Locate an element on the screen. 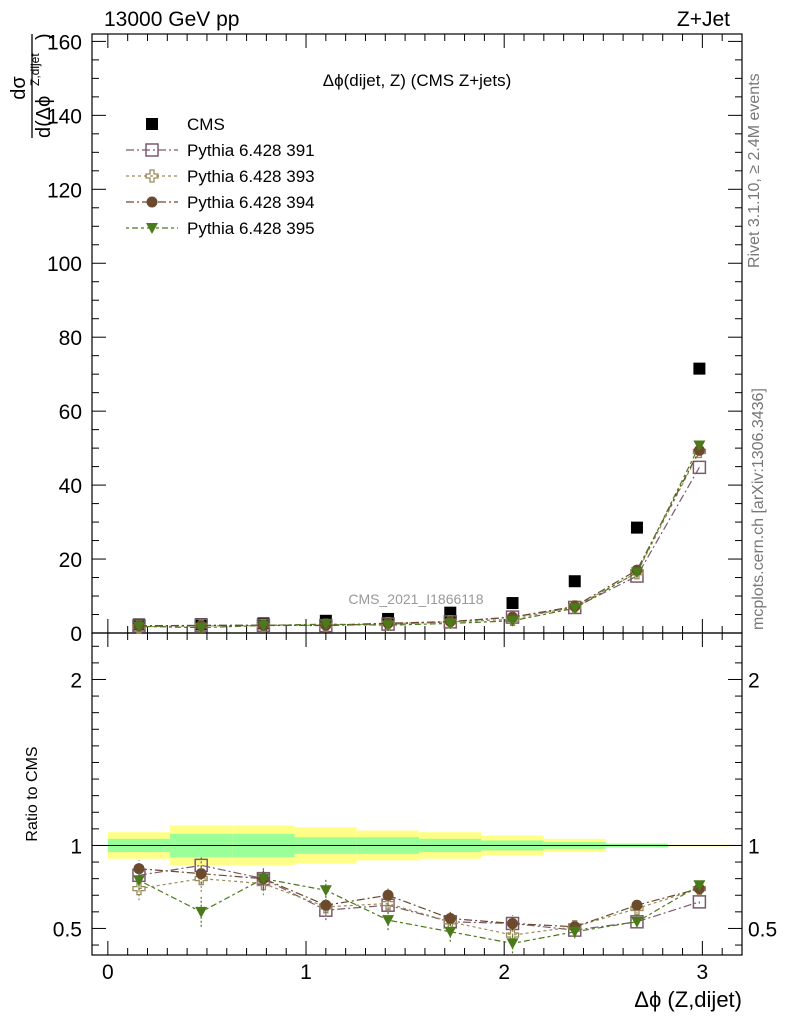 This screenshot has width=786, height=1024. main-y-tick-label: 160 is located at coordinates (64, 42).